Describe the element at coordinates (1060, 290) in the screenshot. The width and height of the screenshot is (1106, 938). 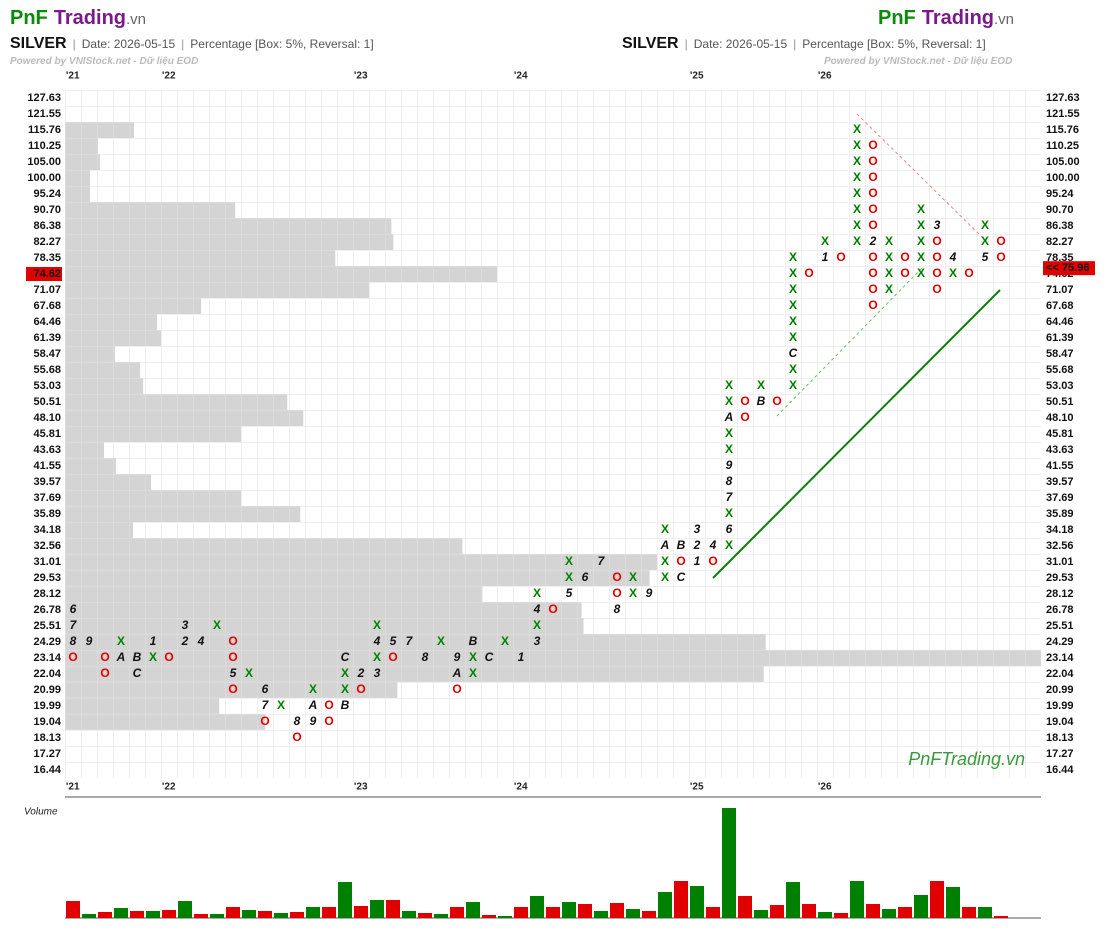
I see `y-tick-label: 71.07` at that location.